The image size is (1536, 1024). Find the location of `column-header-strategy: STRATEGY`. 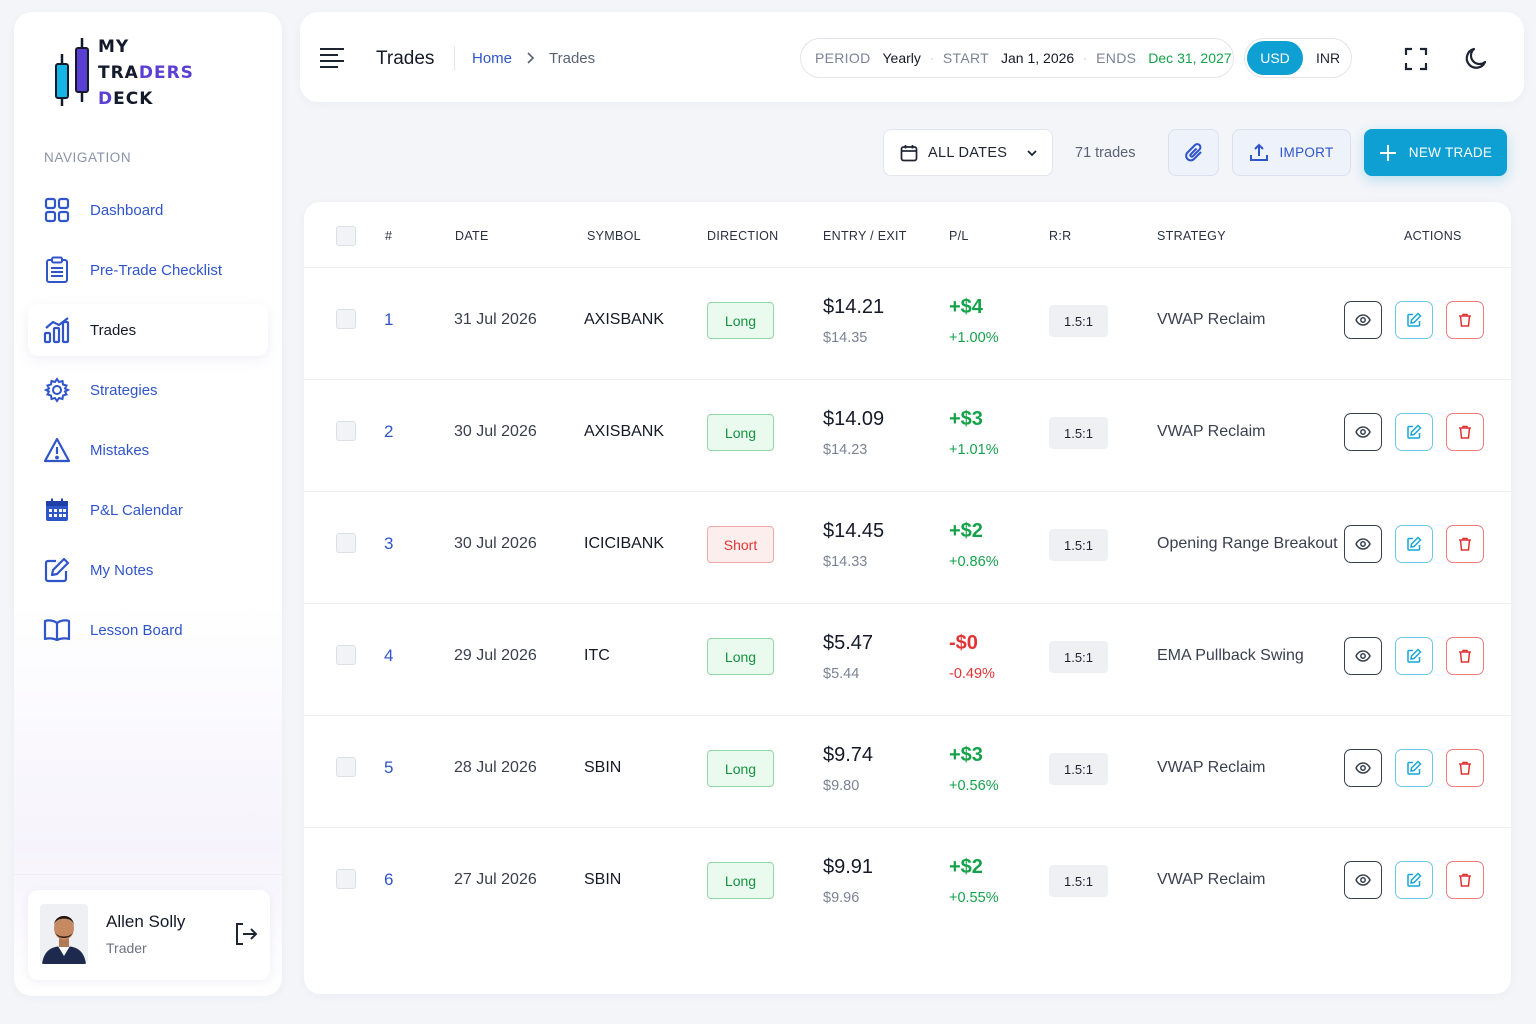

column-header-strategy: STRATEGY is located at coordinates (1191, 236).